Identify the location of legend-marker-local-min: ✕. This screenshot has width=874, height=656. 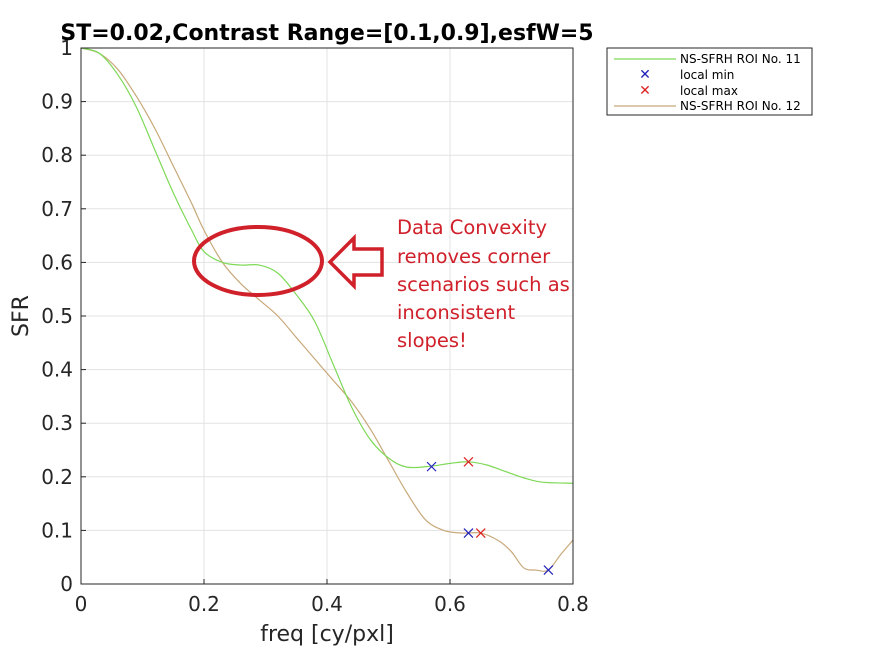
(645, 75).